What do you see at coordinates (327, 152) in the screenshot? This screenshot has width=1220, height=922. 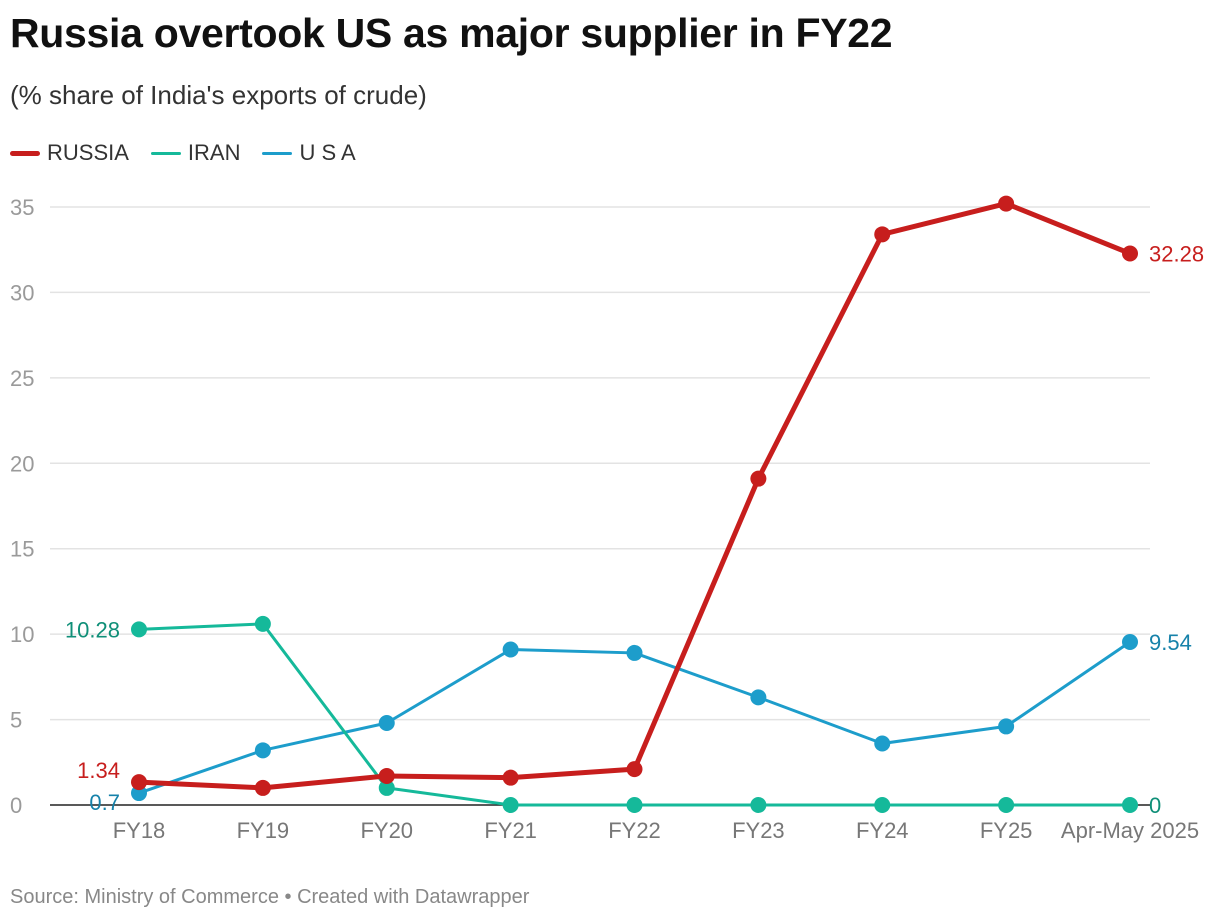 I see `legend-label-usa: U S A` at bounding box center [327, 152].